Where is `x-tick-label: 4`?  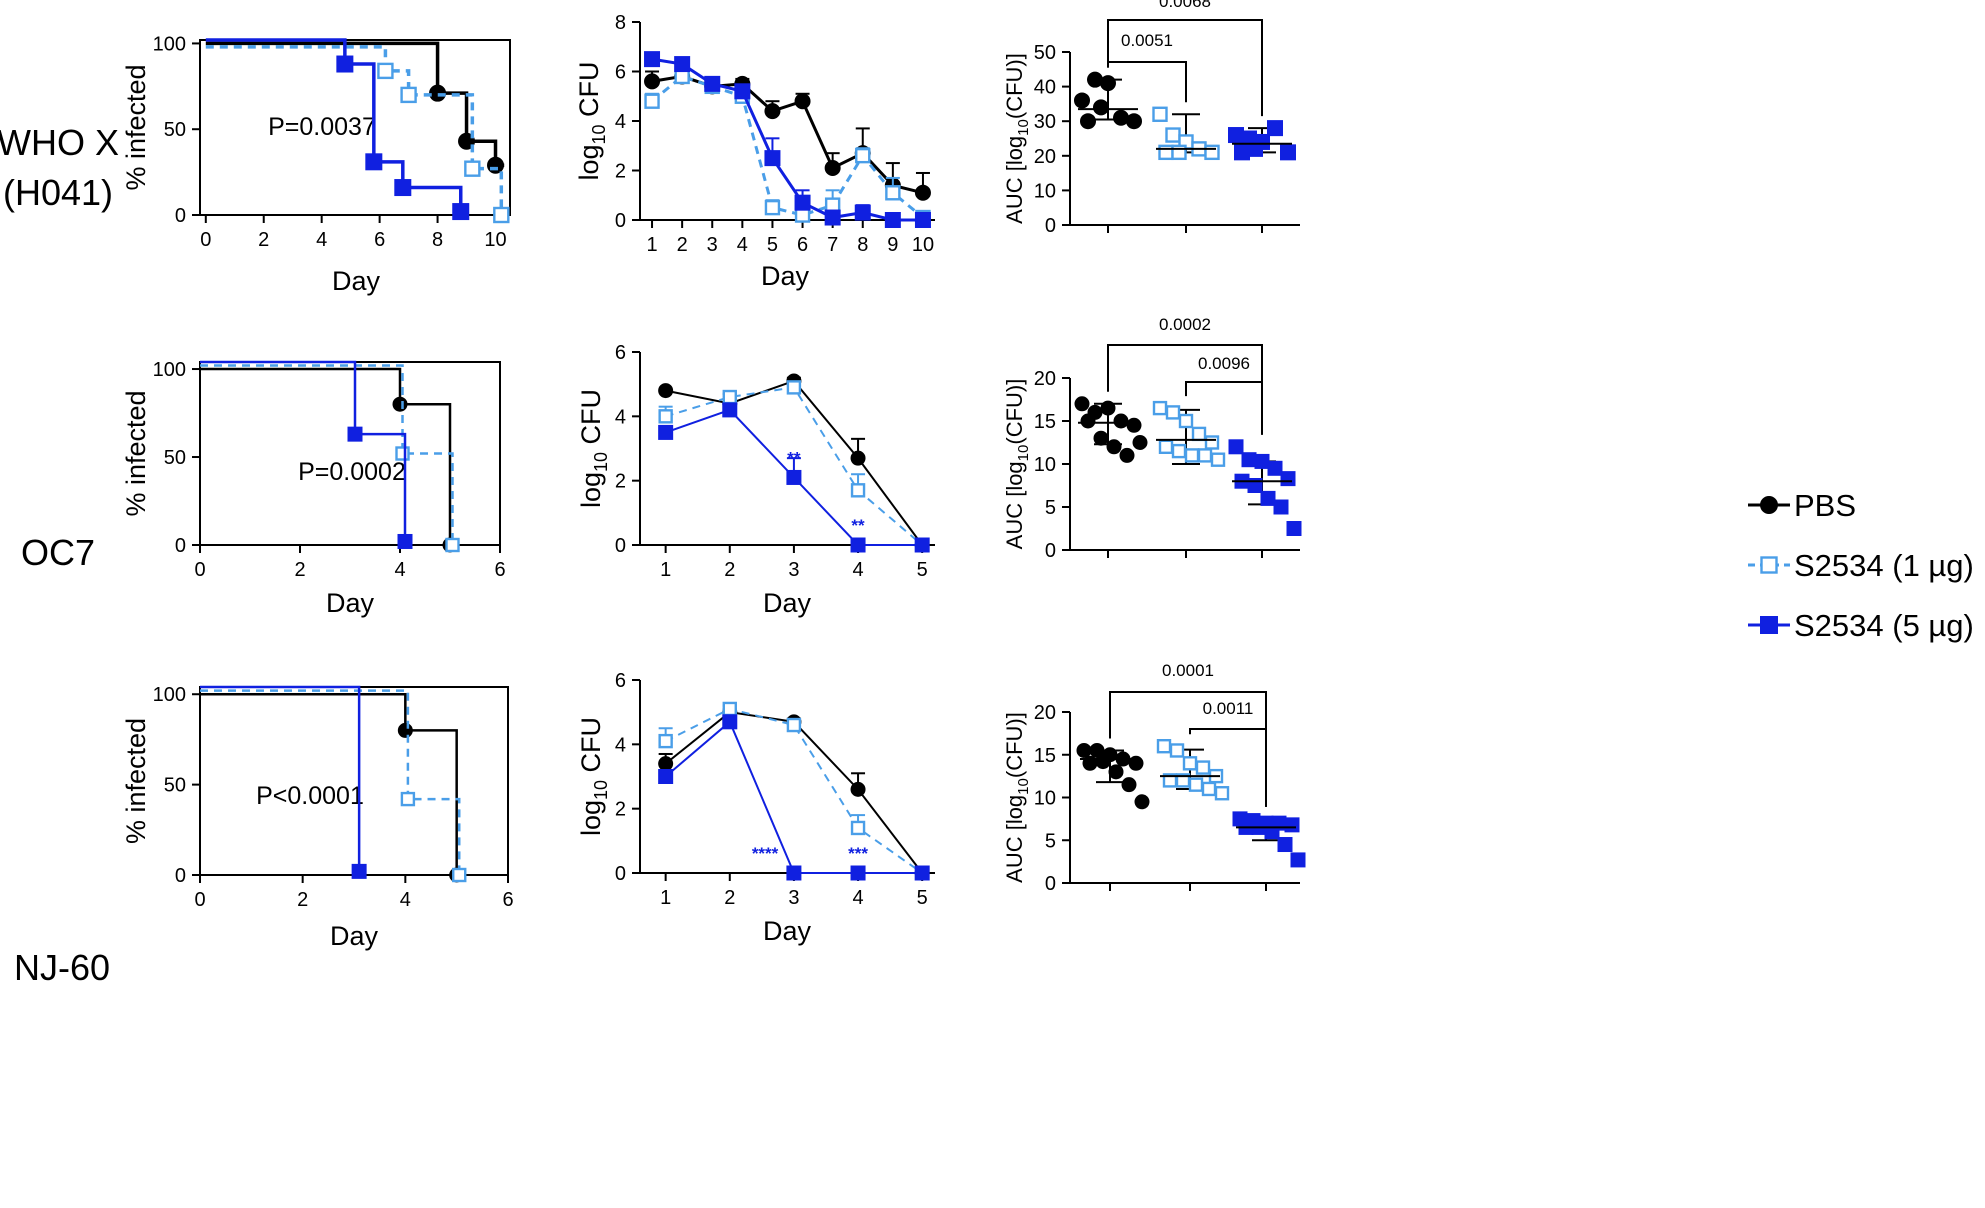 x-tick-label: 4 is located at coordinates (405, 900).